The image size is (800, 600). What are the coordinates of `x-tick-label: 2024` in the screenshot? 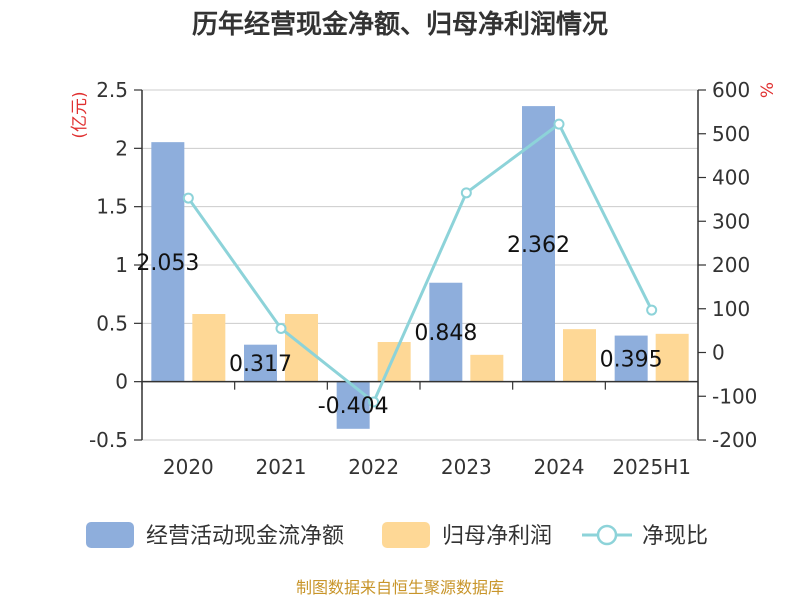 It's located at (559, 467).